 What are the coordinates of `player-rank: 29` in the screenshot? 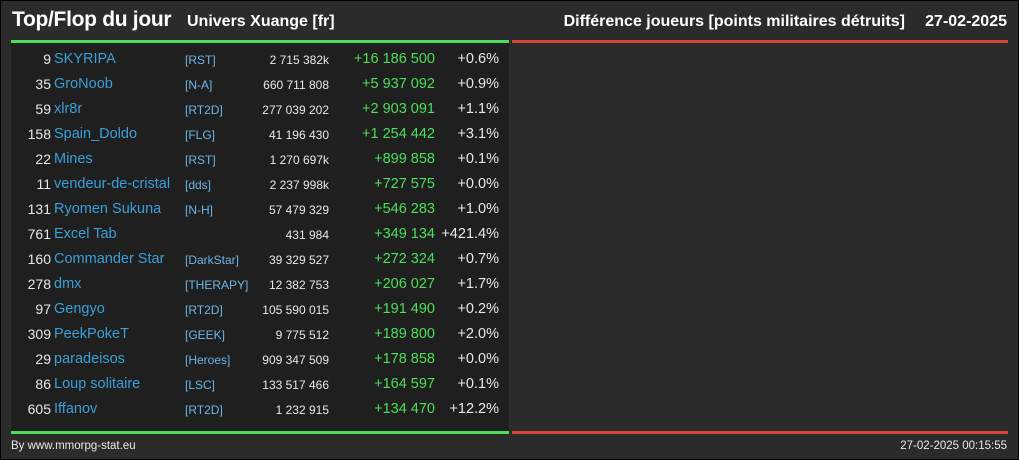 It's located at (43, 359).